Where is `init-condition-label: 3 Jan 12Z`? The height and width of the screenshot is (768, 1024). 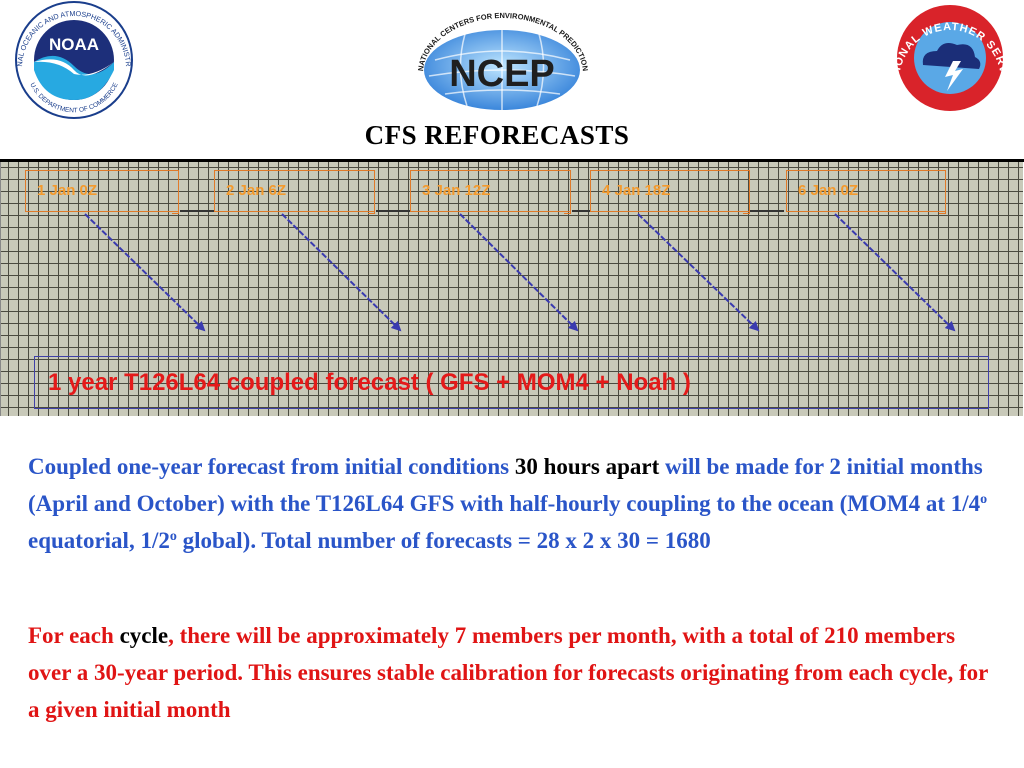 init-condition-label: 3 Jan 12Z is located at coordinates (456, 190).